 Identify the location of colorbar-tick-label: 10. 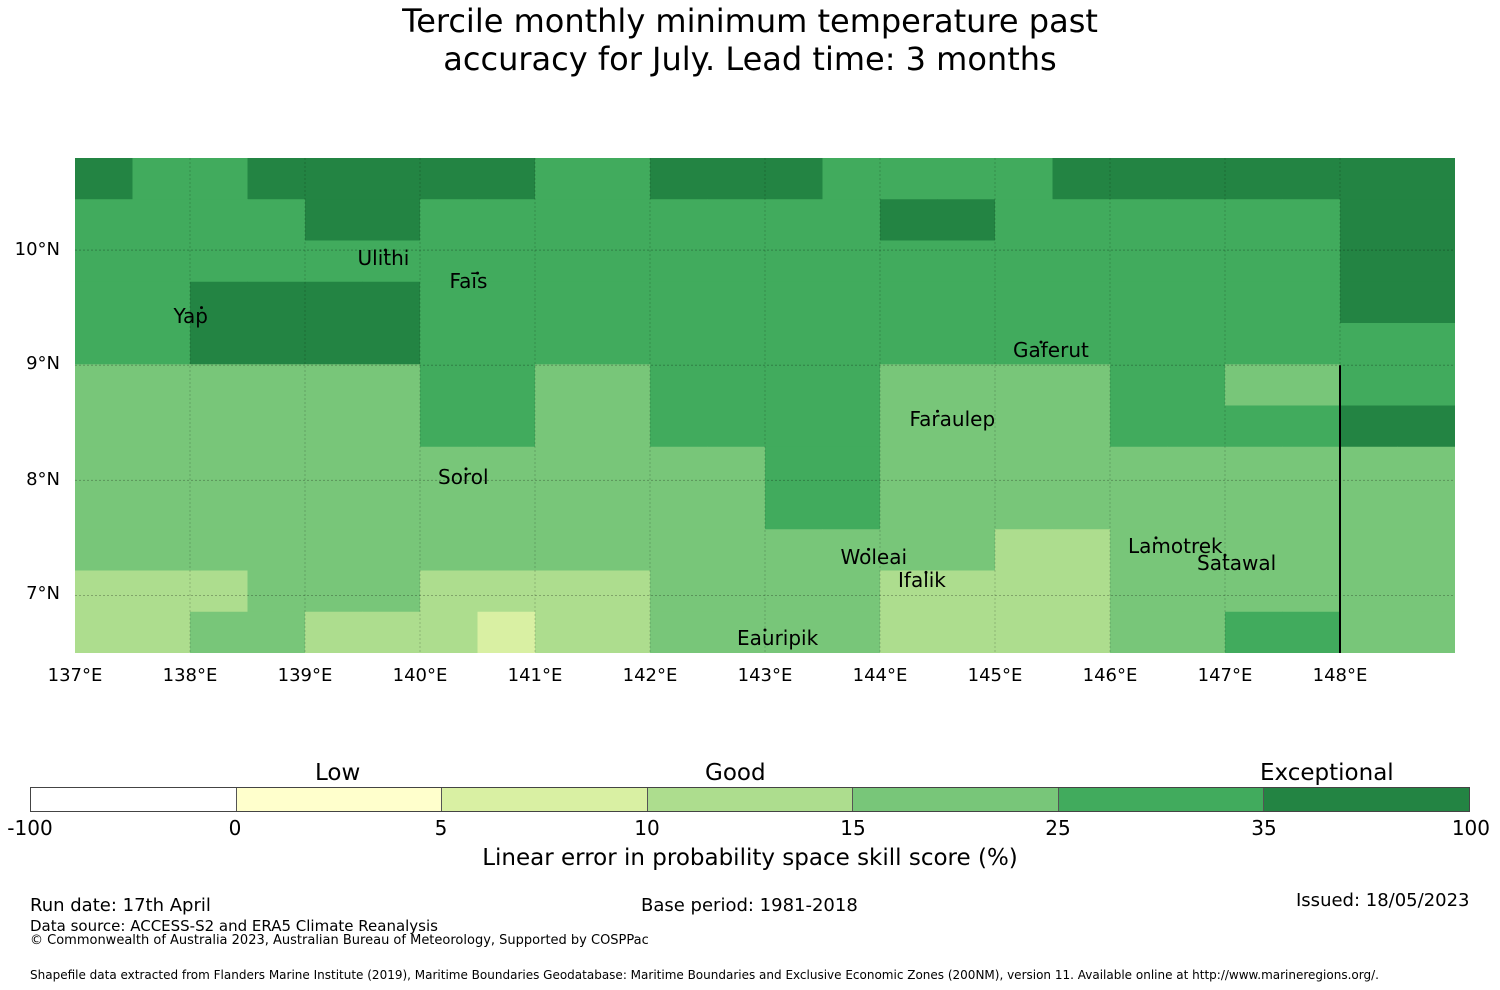
(647, 828).